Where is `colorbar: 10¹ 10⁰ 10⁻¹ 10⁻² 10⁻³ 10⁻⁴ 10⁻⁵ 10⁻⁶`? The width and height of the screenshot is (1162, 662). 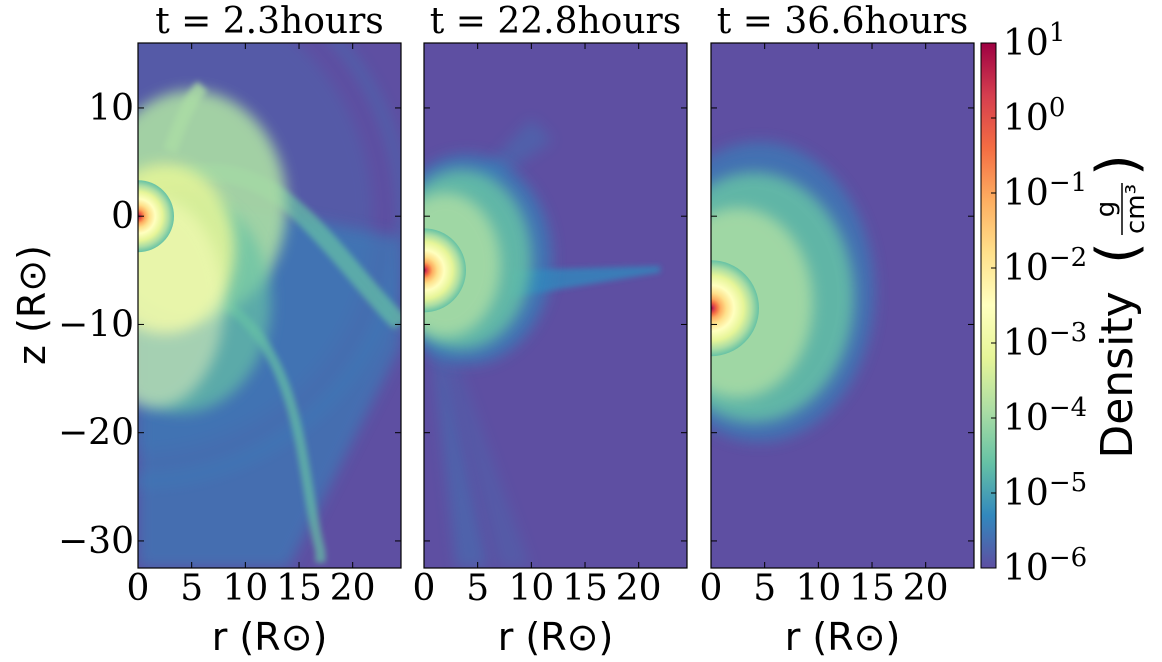 colorbar: 10¹ 10⁰ 10⁻¹ 10⁻² 10⁻³ 10⁻⁴ 10⁻⁵ 10⁻⁶ is located at coordinates (1033, 303).